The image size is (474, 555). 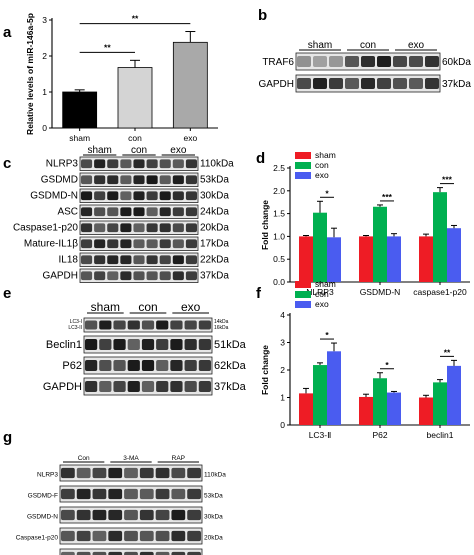 What do you see at coordinates (303, 175) in the screenshot?
I see `legend-swatch-exo` at bounding box center [303, 175].